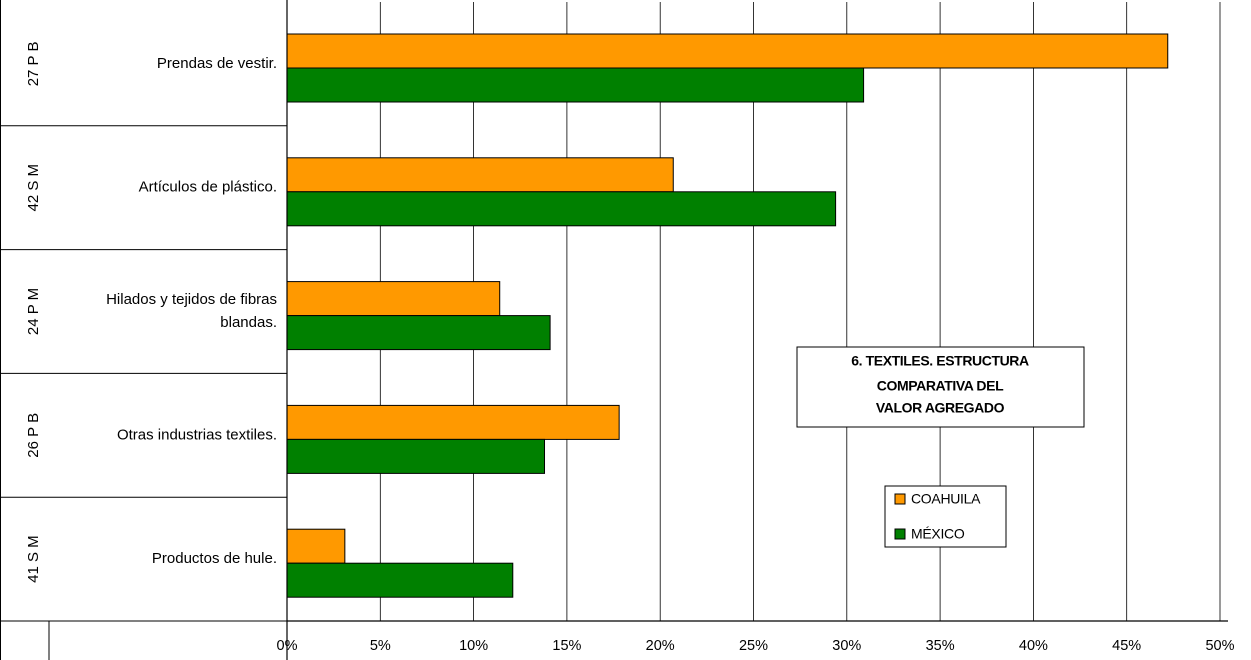 This screenshot has height=660, width=1251. Describe the element at coordinates (191, 299) in the screenshot. I see `category-label: Hilados y tejidos de fibras` at that location.